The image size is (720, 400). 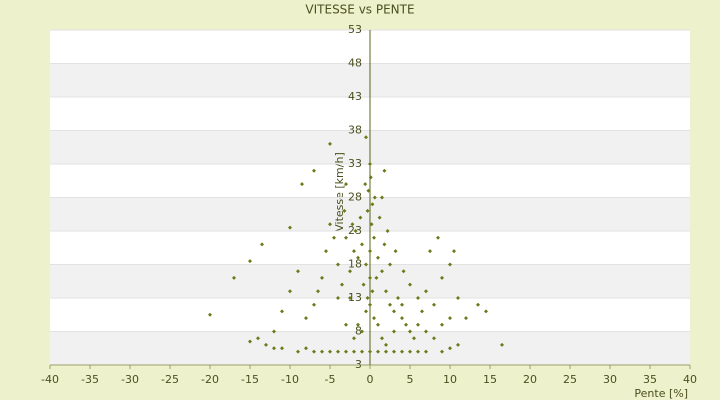 I want to click on y-tick-label: 8, so click(x=358, y=331).